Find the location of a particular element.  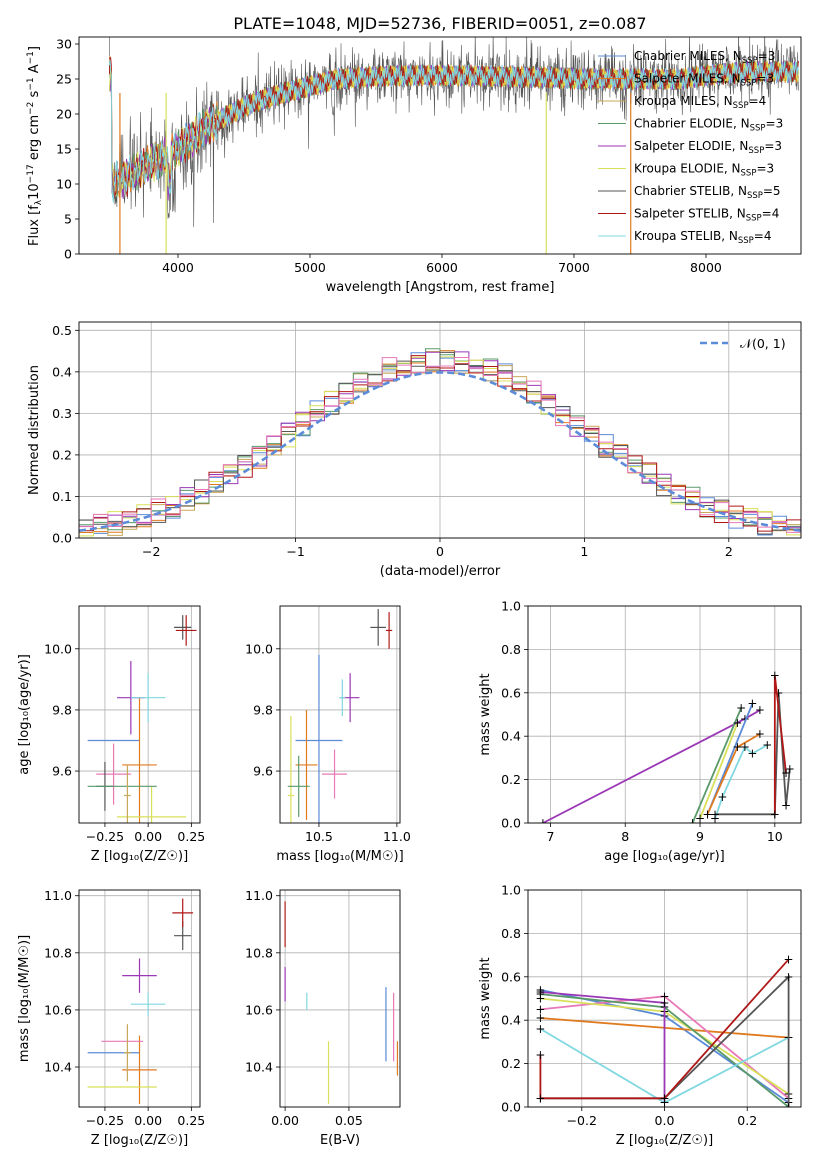

x-axis-label: E(B-V) is located at coordinates (340, 1140).